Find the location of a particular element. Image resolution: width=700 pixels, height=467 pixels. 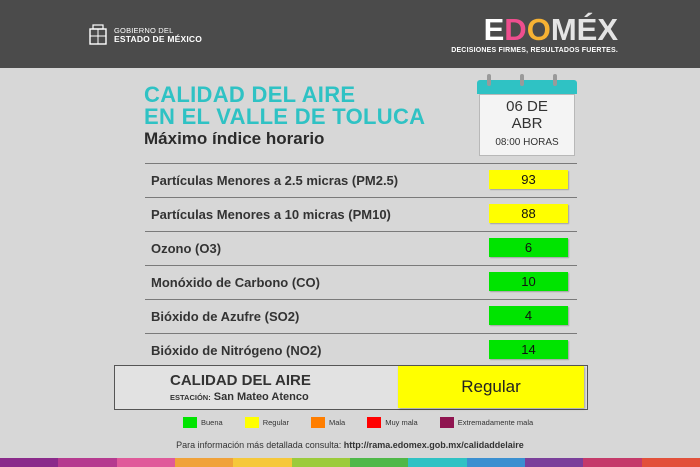

station-name: San Mateo Atenco is located at coordinates (261, 397).